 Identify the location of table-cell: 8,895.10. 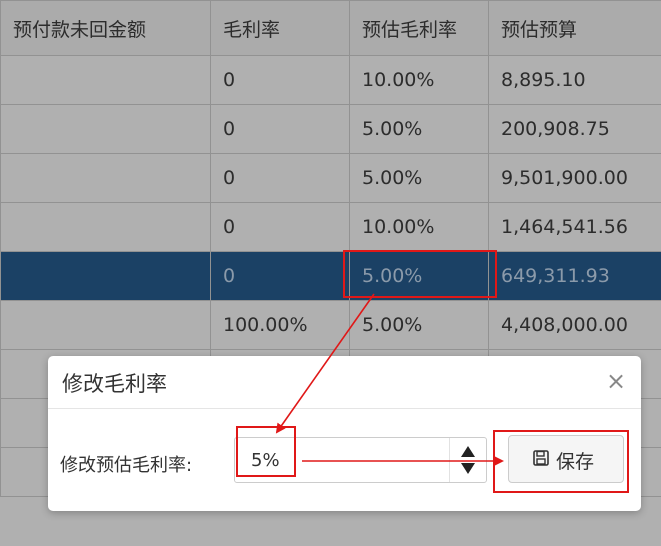
(574, 80).